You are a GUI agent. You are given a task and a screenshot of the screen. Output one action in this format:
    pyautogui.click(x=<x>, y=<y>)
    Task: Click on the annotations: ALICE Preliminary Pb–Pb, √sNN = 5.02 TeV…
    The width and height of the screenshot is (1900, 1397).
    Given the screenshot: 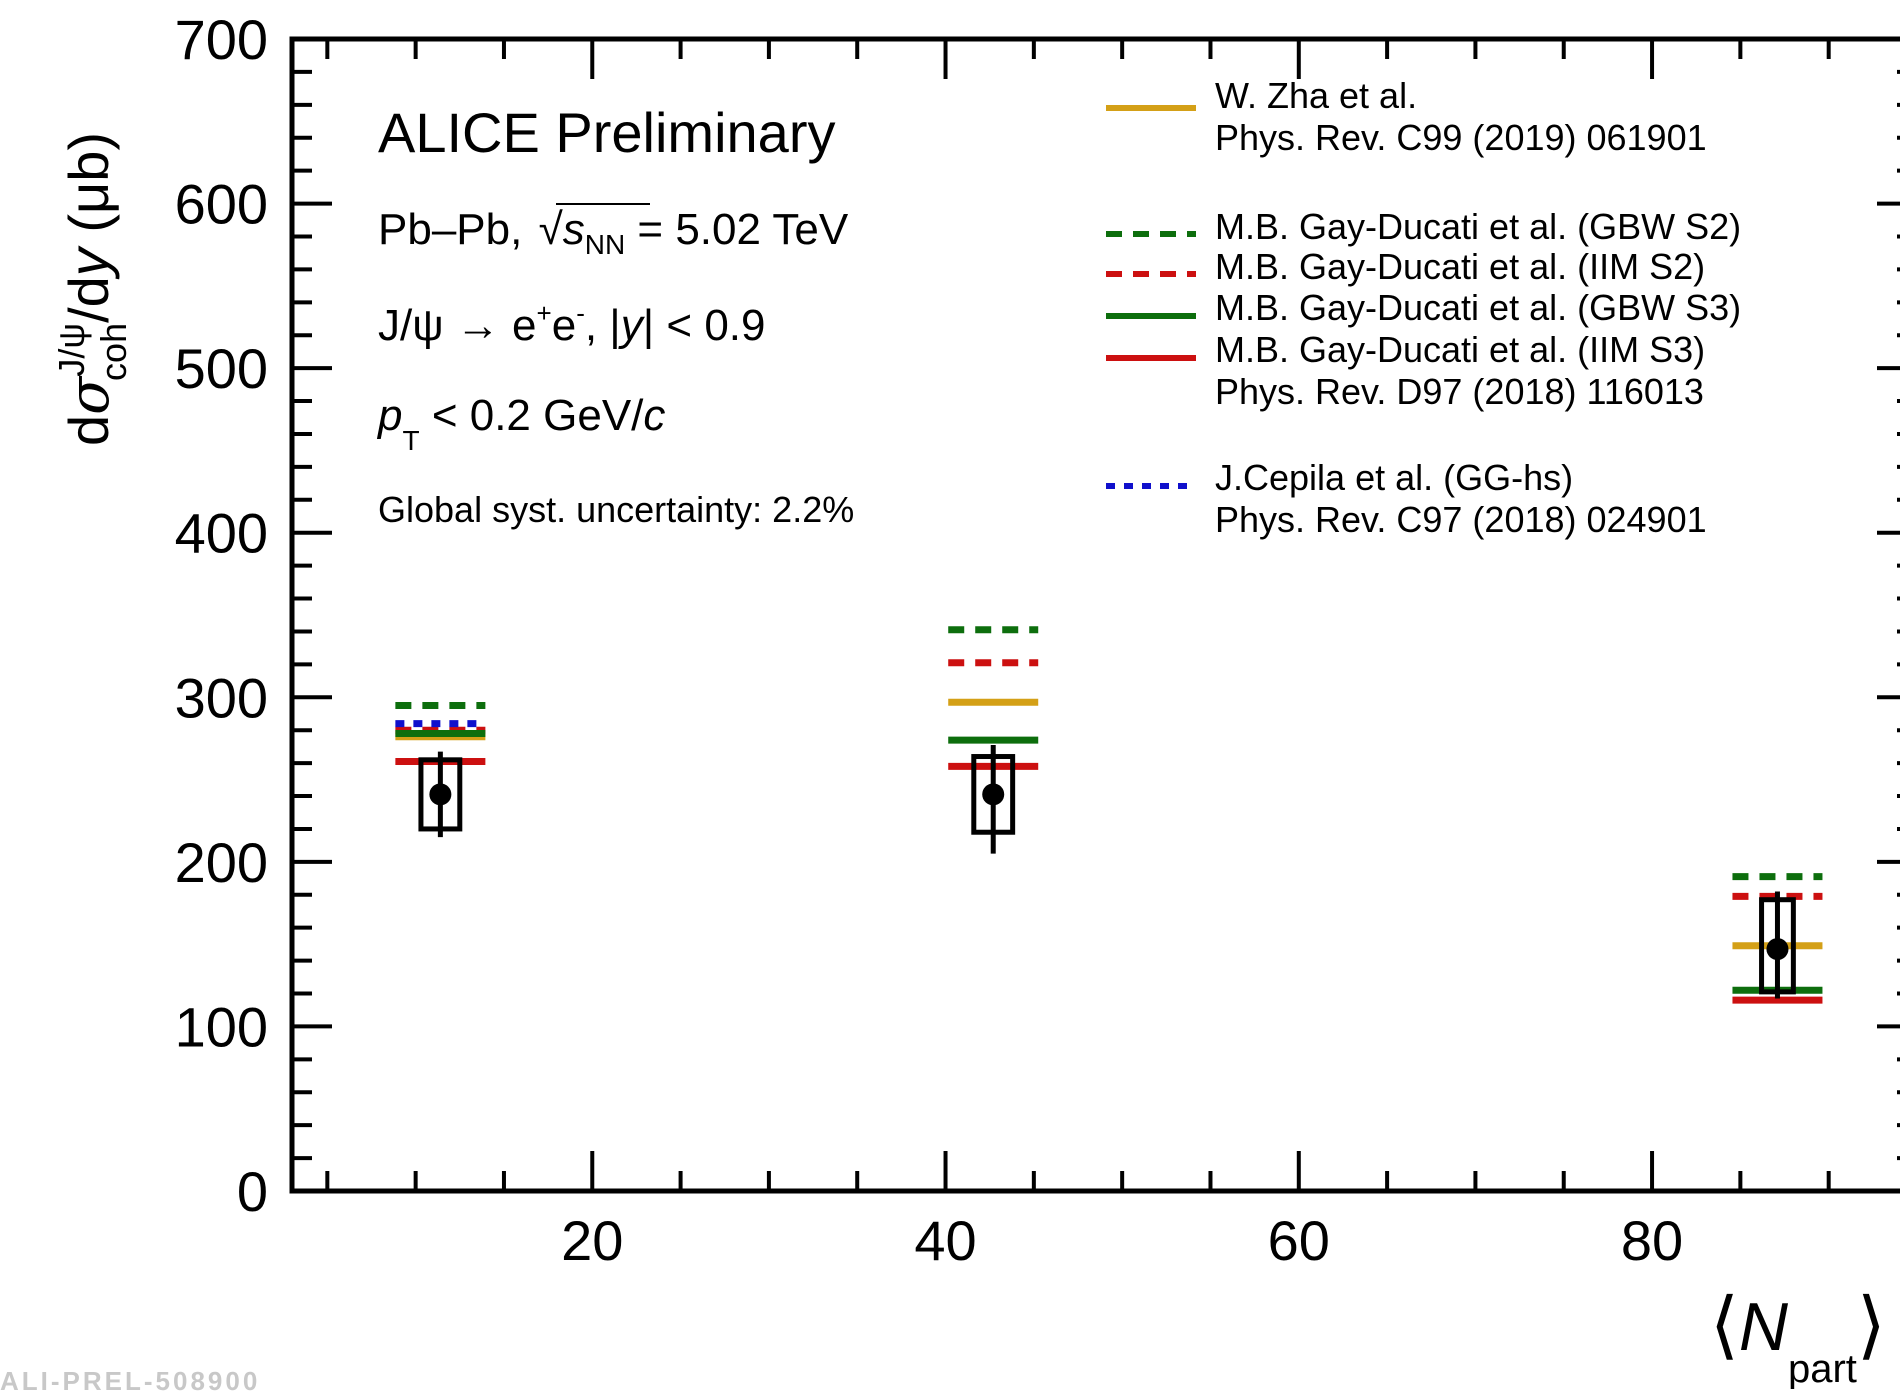 What is the action you would take?
    pyautogui.click(x=615, y=315)
    